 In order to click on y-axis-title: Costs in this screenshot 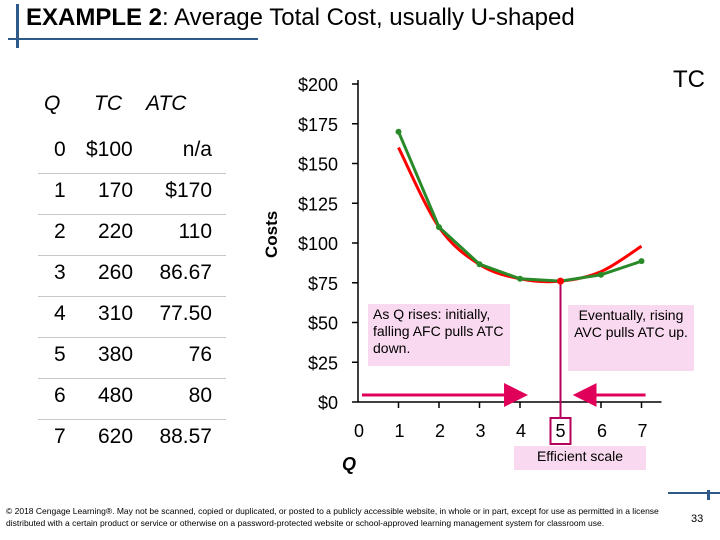, I will do `click(271, 234)`.